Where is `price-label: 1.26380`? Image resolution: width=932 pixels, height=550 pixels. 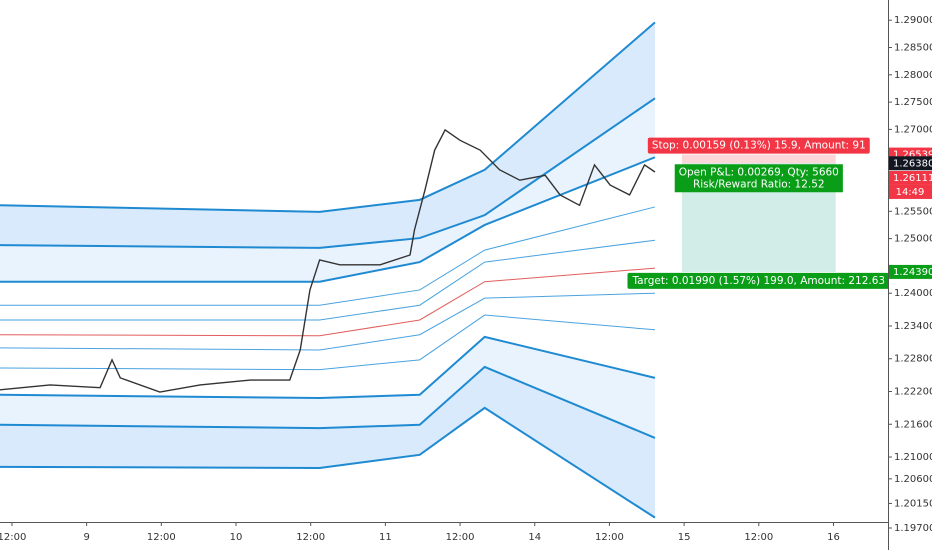 price-label: 1.26380 is located at coordinates (912, 163).